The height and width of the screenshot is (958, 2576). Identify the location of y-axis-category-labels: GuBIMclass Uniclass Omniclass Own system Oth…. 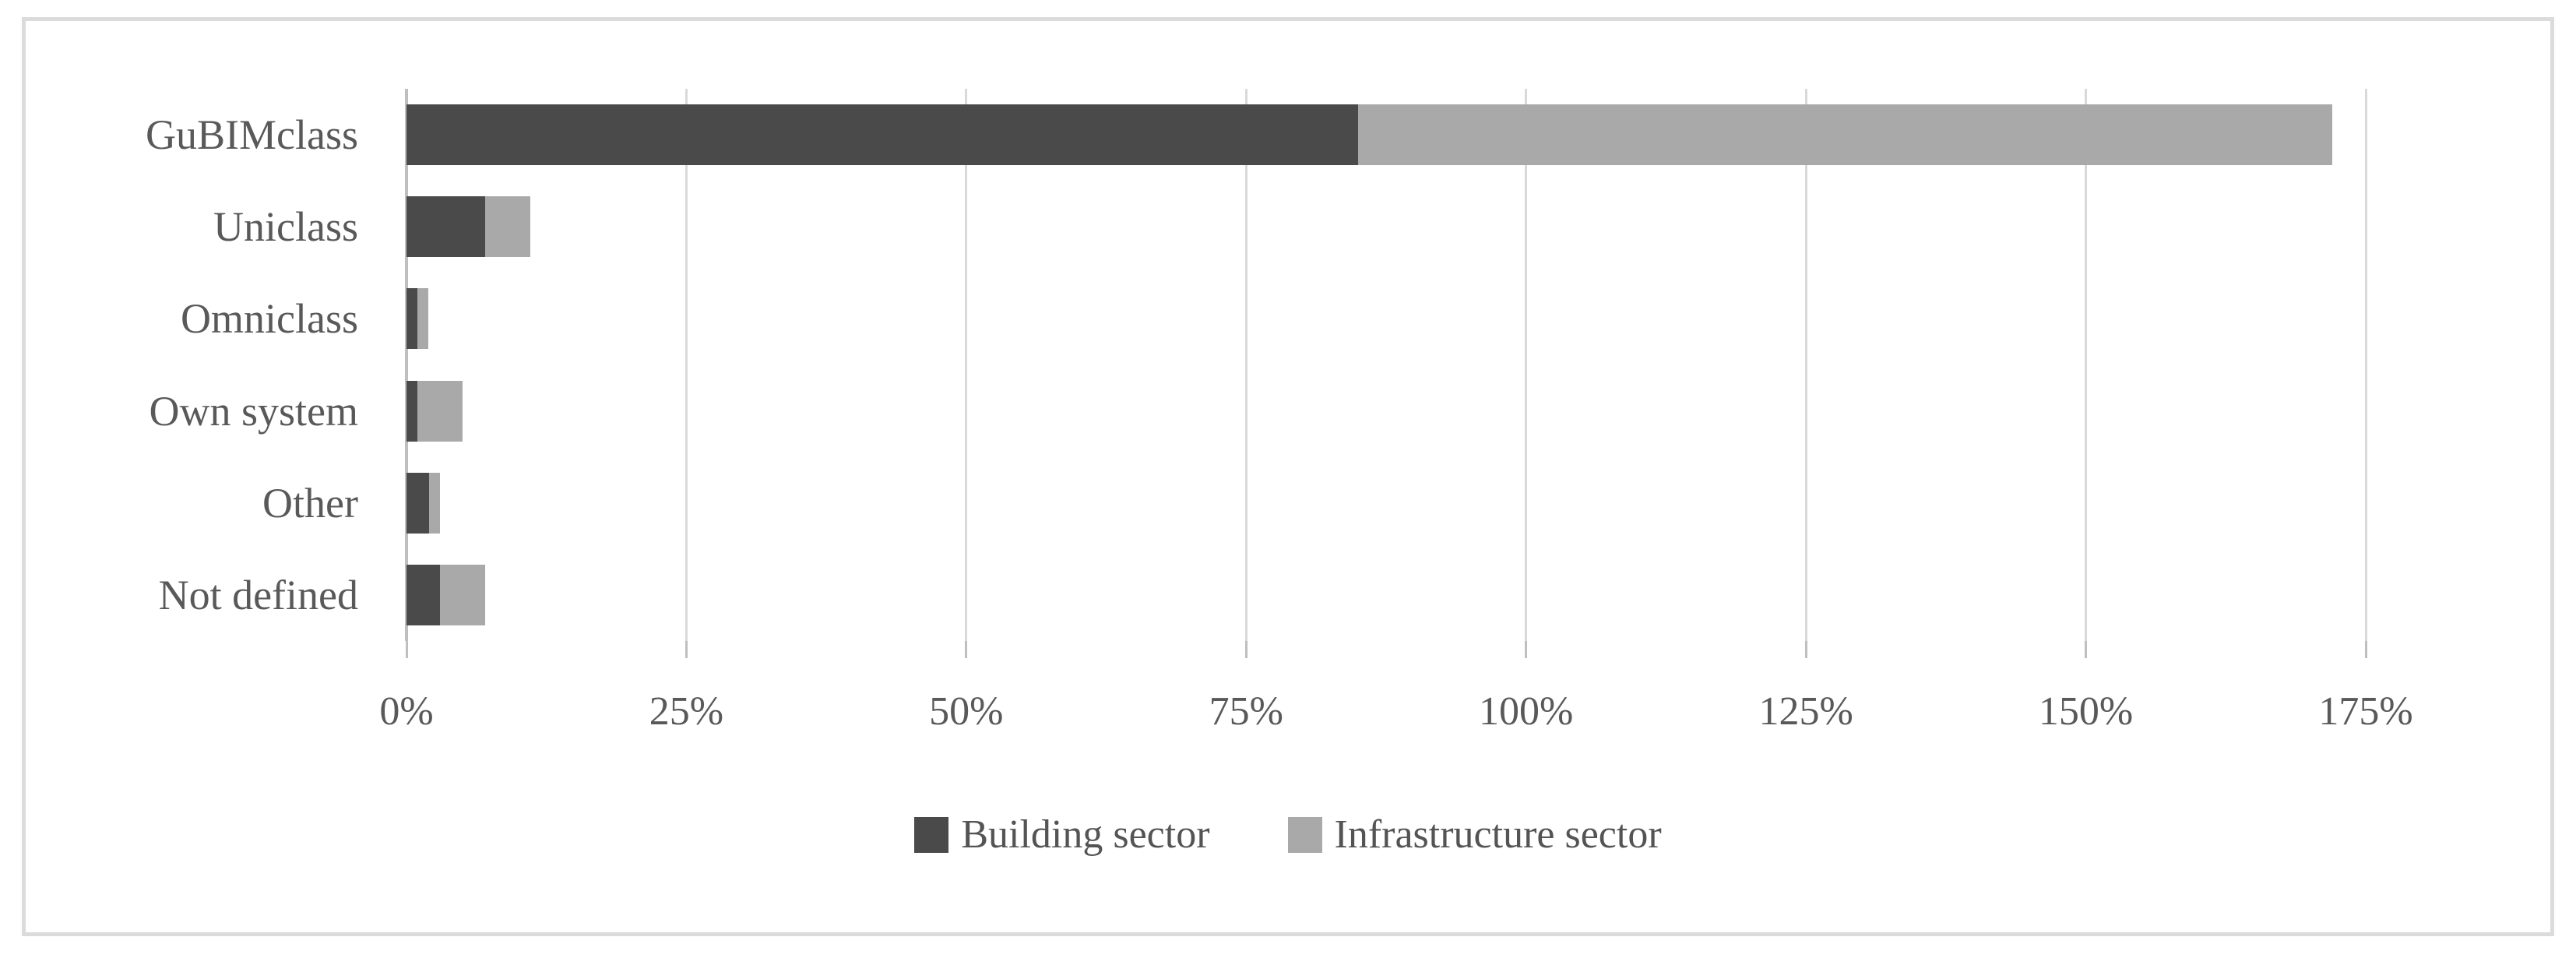
(179, 479).